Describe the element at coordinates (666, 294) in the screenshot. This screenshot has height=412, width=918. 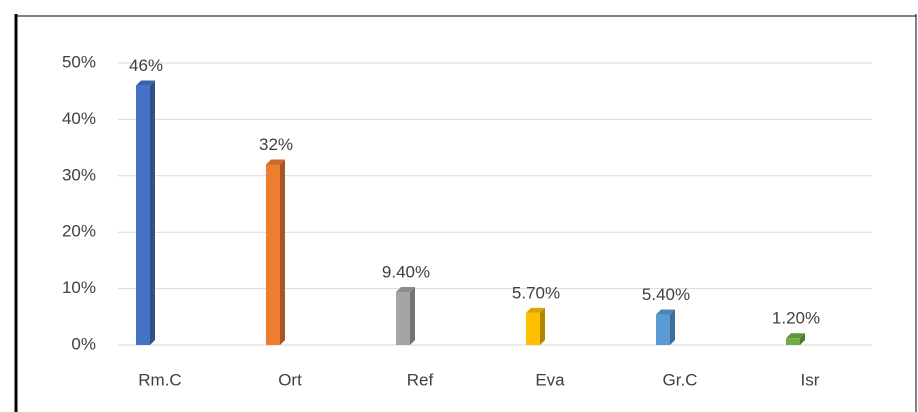
I see `value-label: 5.40%` at that location.